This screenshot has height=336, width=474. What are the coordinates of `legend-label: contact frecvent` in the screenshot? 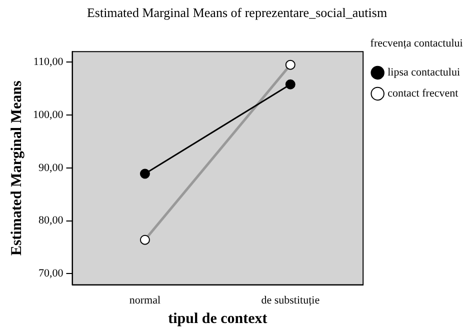 It's located at (423, 94).